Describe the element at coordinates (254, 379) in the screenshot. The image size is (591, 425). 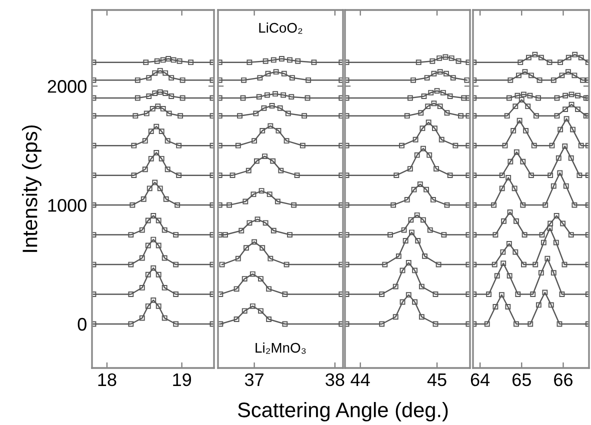
I see `x-tick-label: 37` at that location.